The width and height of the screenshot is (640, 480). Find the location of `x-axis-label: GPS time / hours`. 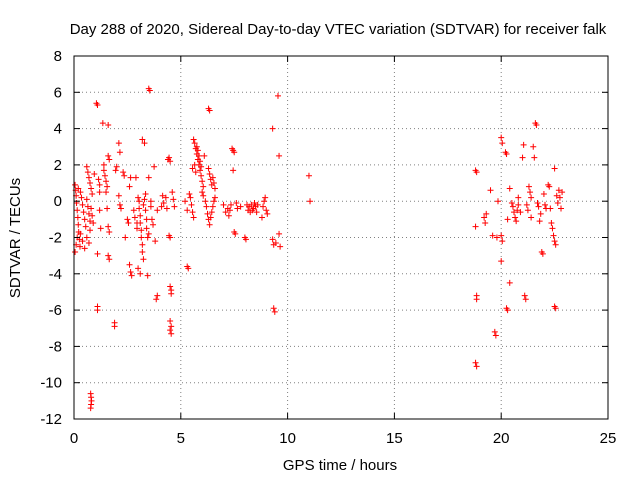

x-axis-label: GPS time / hours is located at coordinates (340, 465).